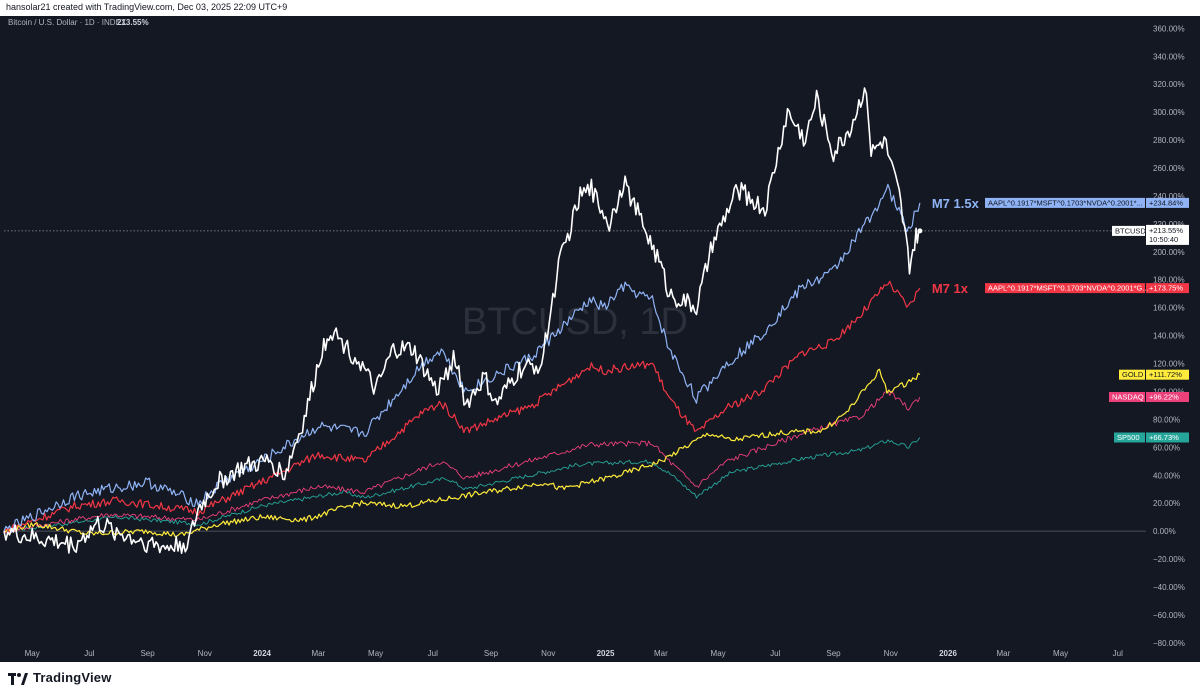 The width and height of the screenshot is (1200, 693). I want to click on badge-bg-btcusd, so click(1167, 234).